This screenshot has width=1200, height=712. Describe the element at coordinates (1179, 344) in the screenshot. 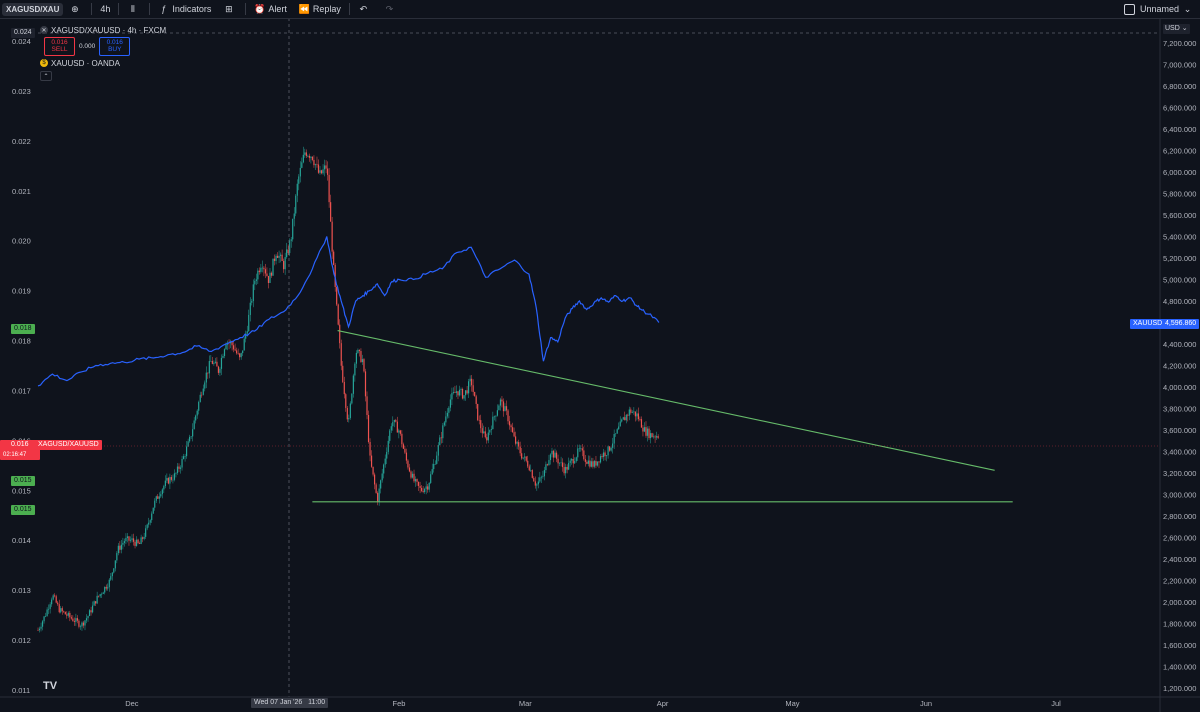

I see `right-tick-label: 4,400.000` at that location.